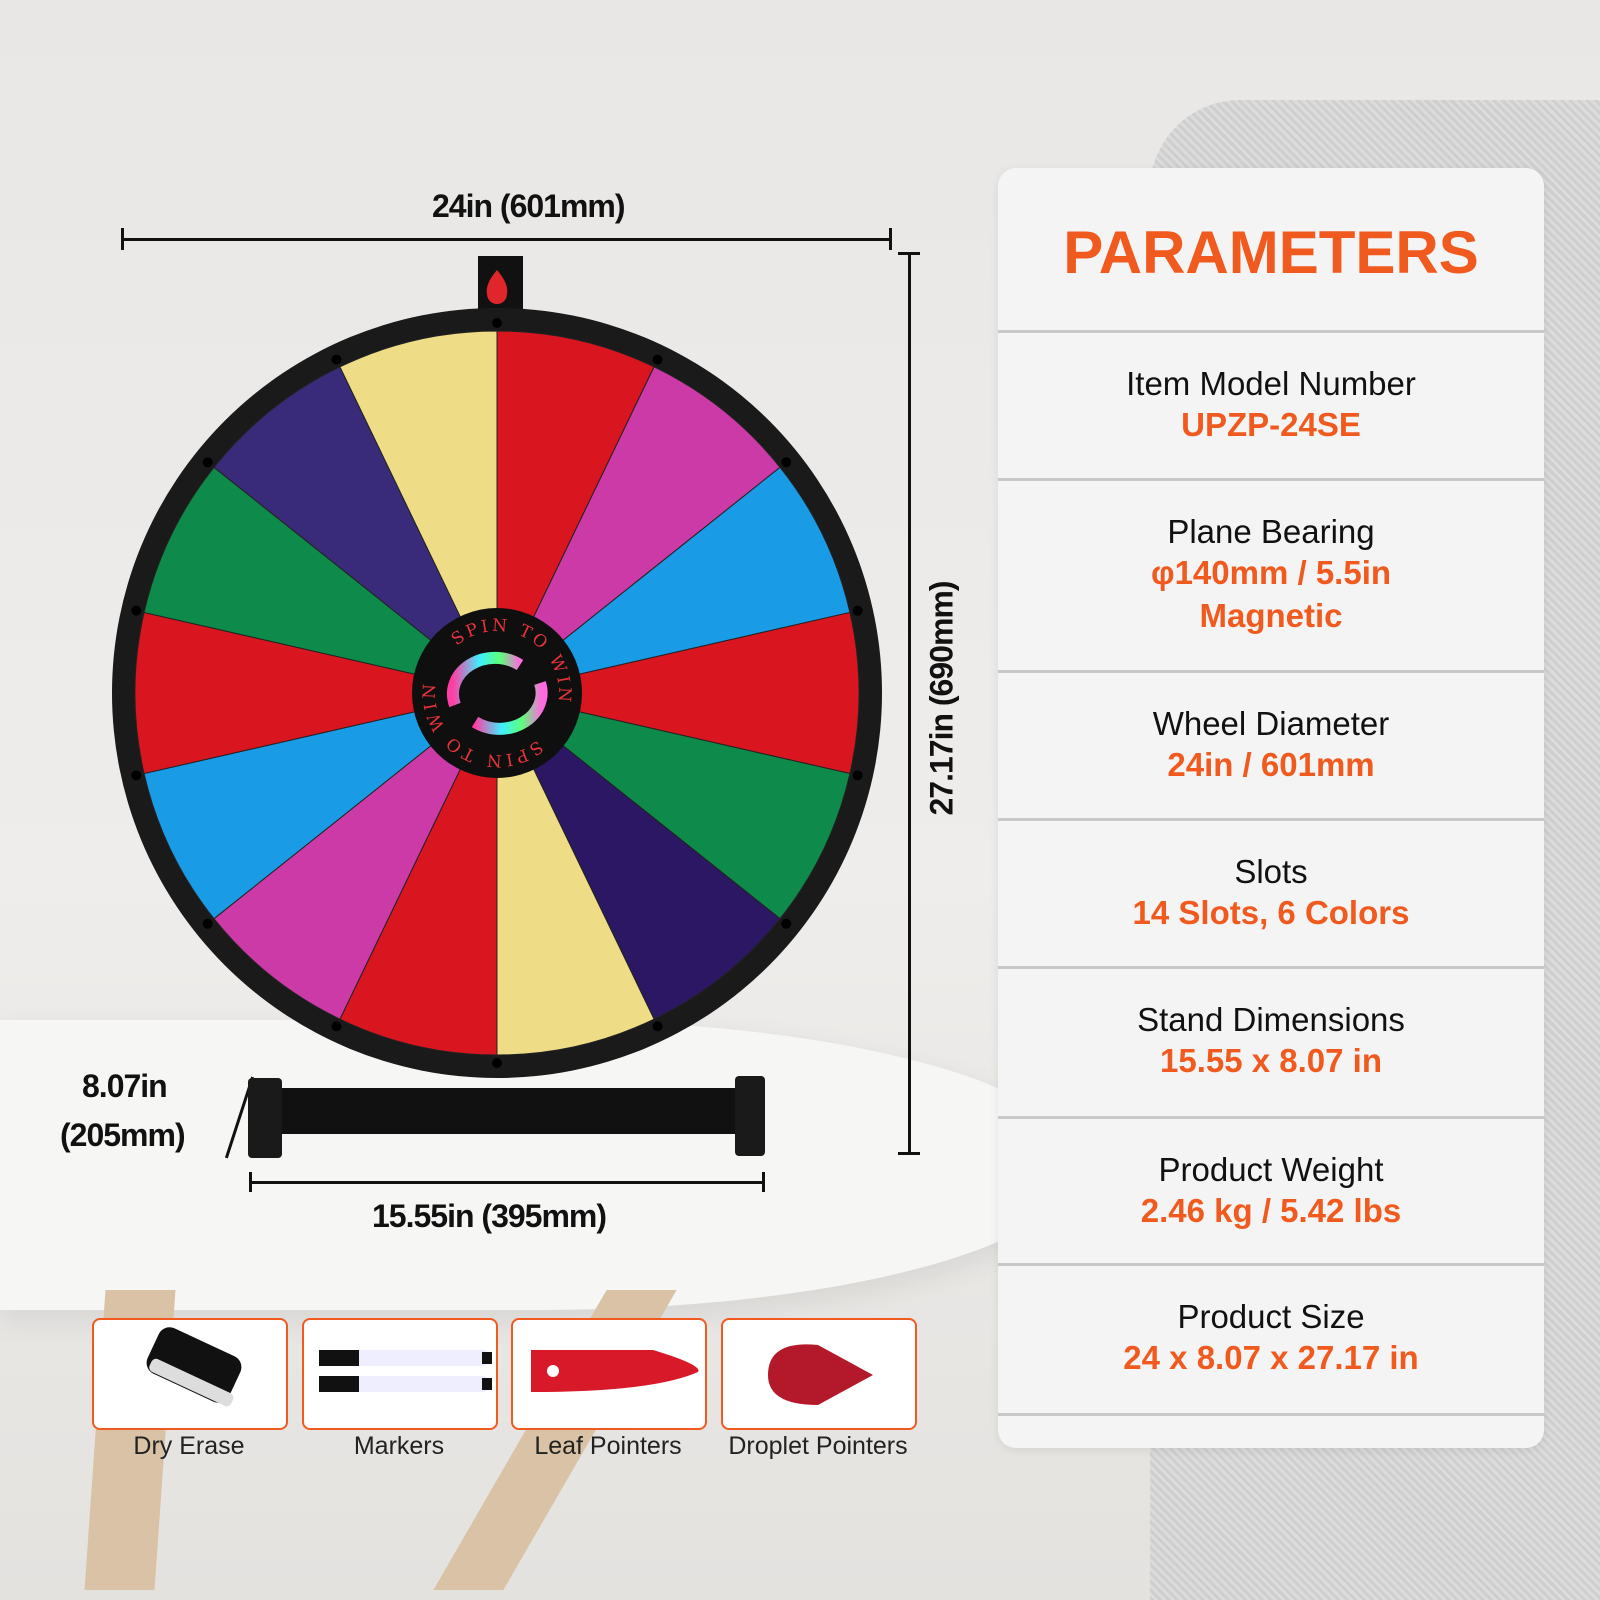  I want to click on spin-arrows-icon, so click(497, 693).